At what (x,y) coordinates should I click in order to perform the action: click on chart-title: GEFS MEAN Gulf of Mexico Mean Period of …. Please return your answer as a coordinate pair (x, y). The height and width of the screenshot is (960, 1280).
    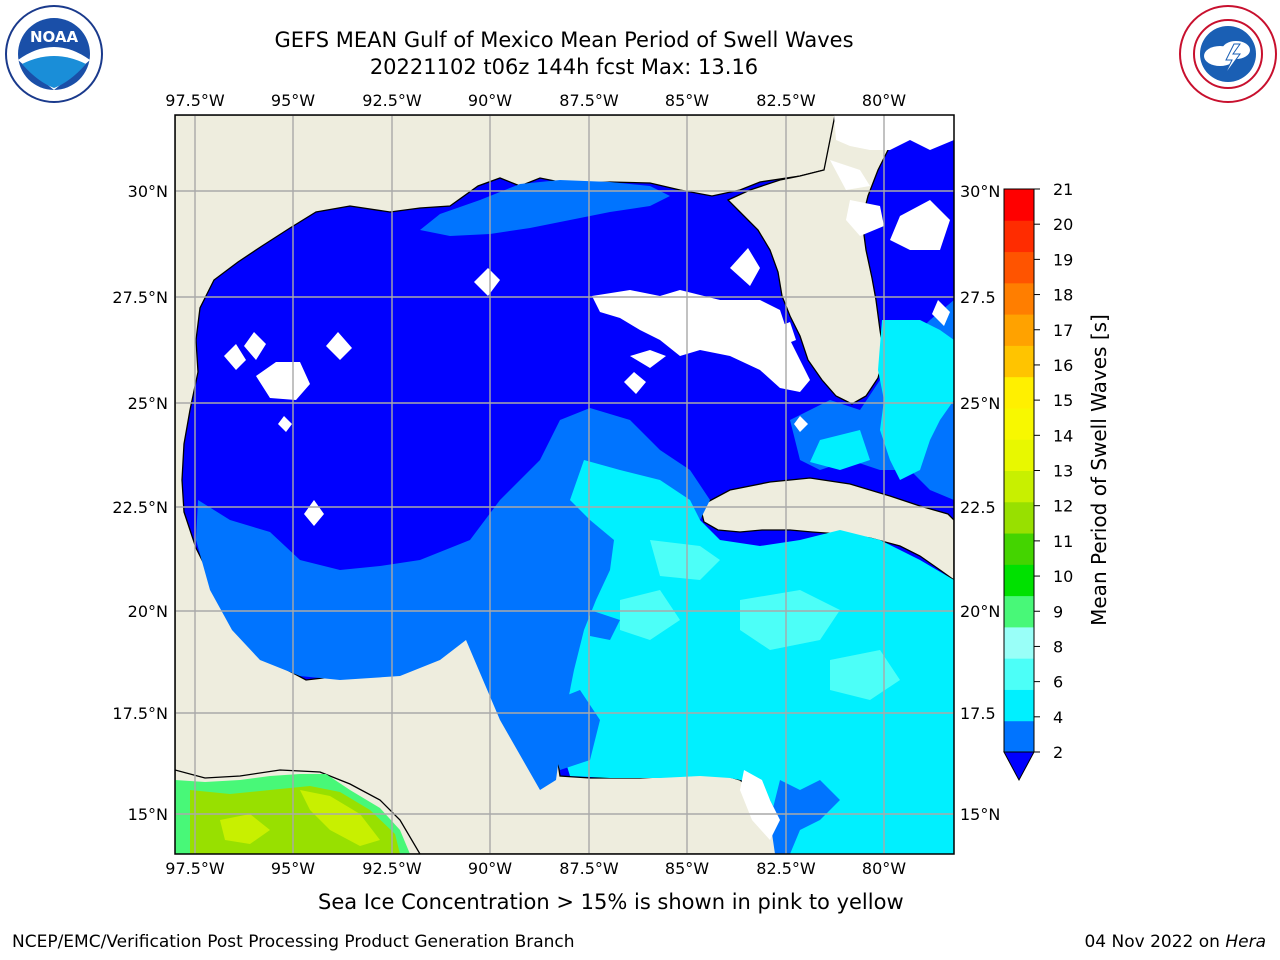
    Looking at the image, I should click on (564, 40).